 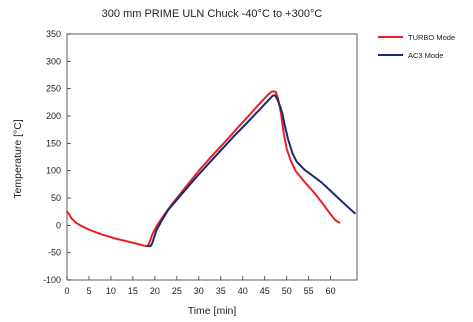 I want to click on legend-label: TURBO Mode, so click(x=431, y=37).